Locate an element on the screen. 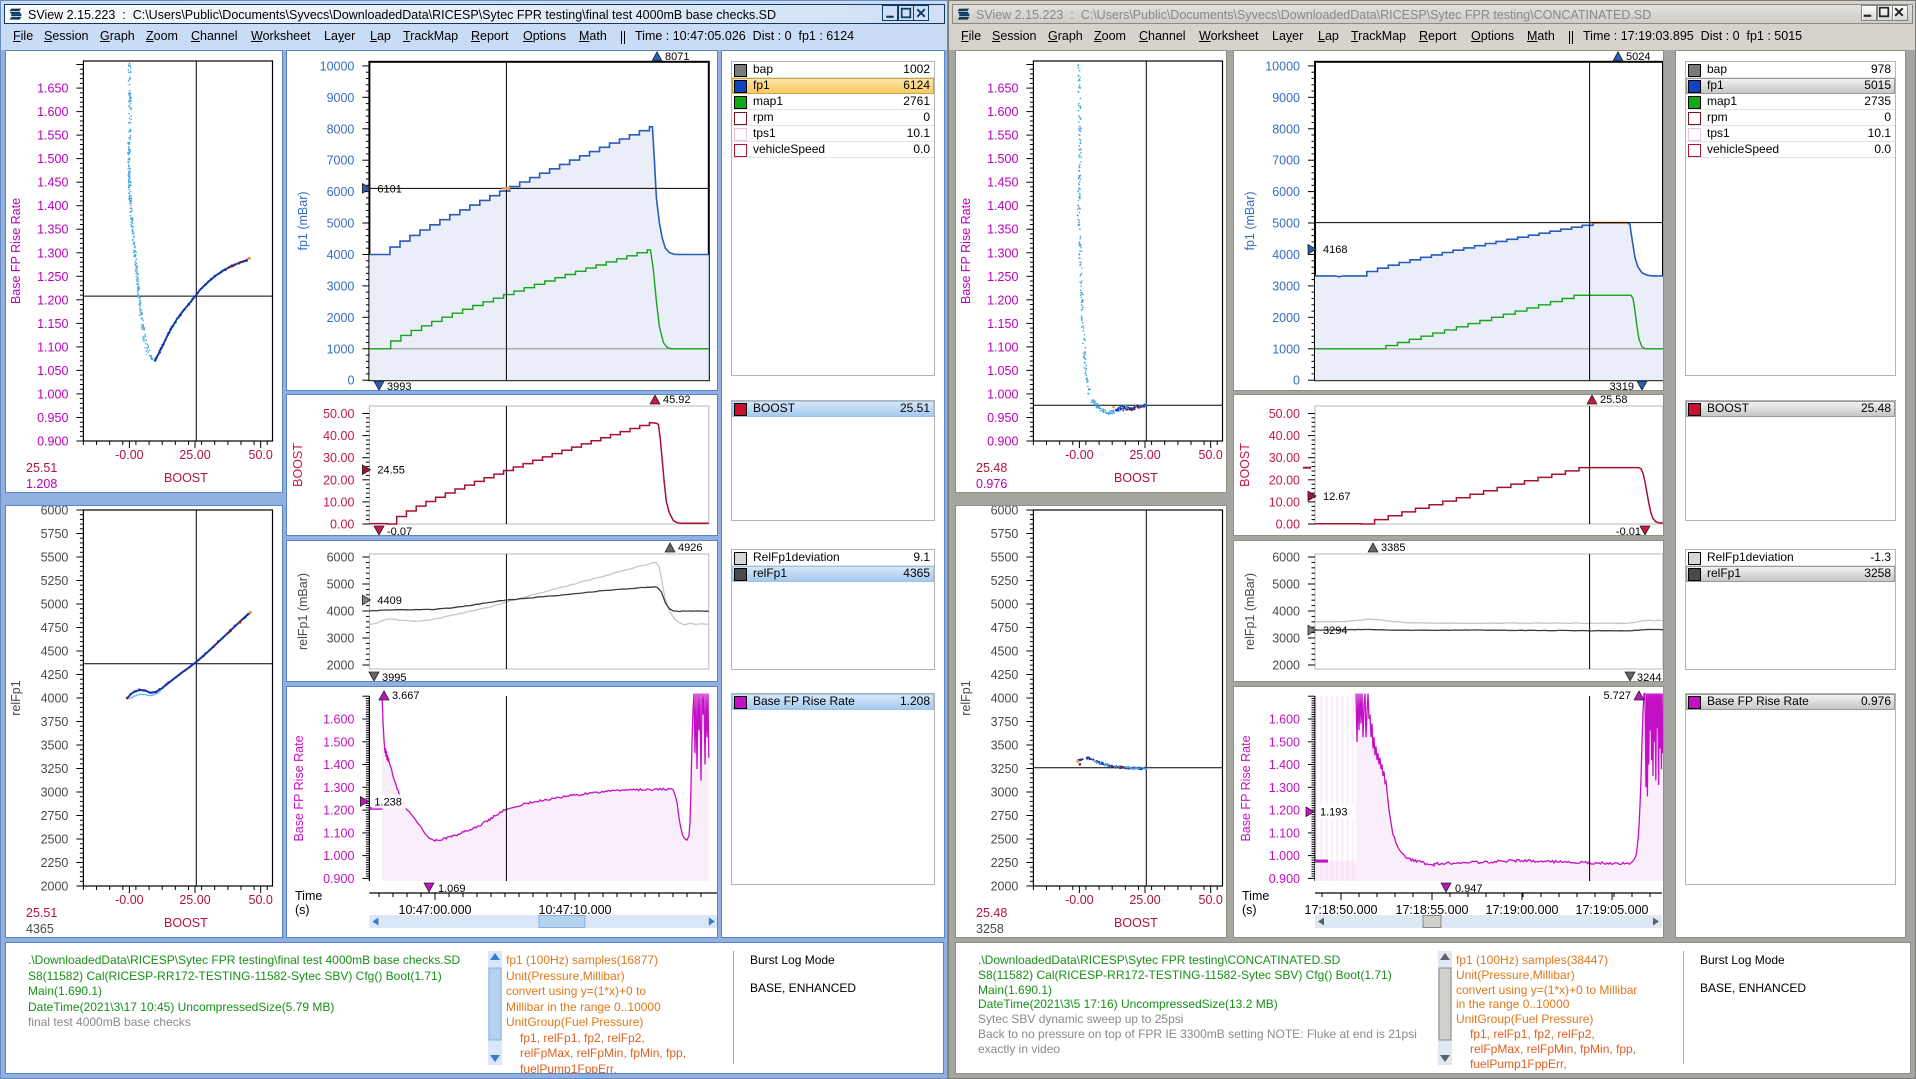 This screenshot has width=1916, height=1079. svg-text: 30.00 is located at coordinates (1284, 458).